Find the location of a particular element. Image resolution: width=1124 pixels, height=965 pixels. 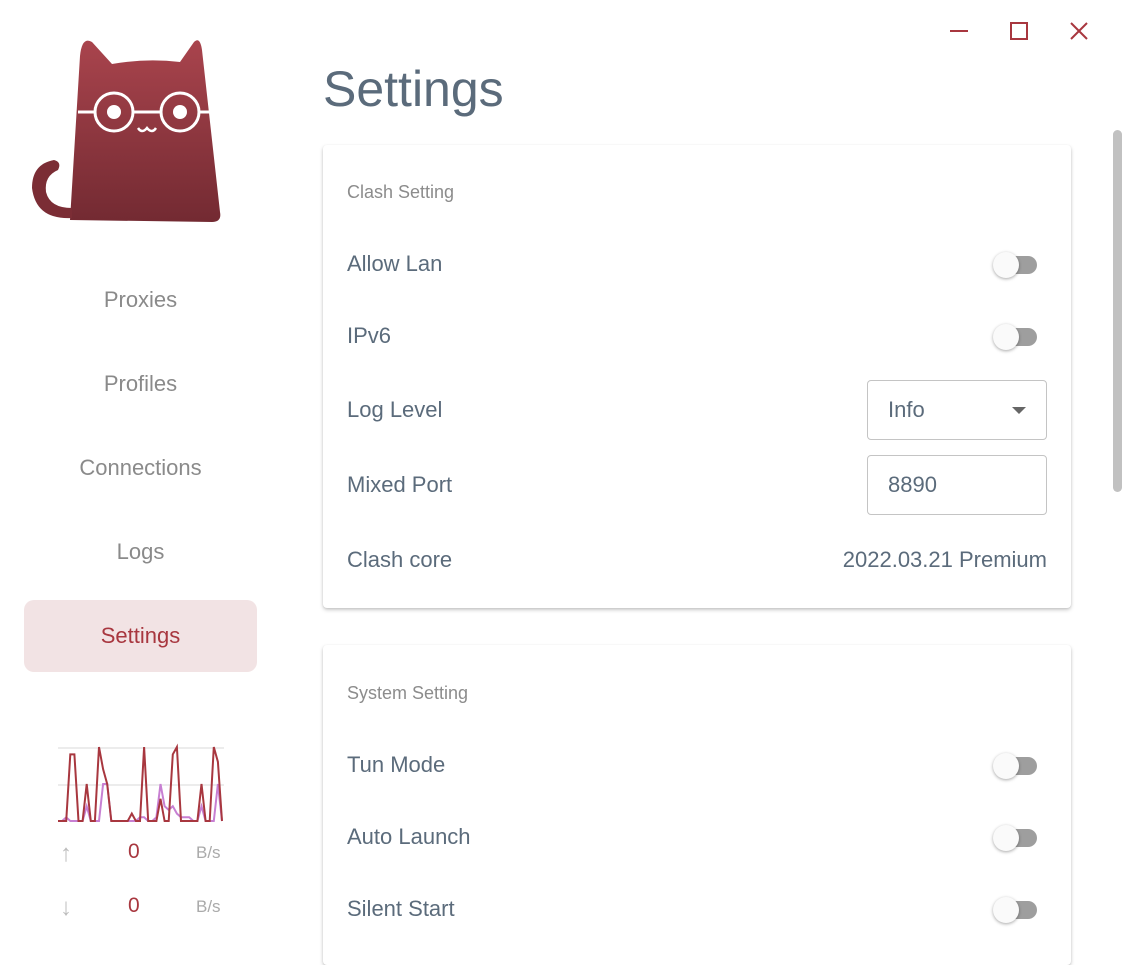

silent-start-toggle is located at coordinates (1019, 909).